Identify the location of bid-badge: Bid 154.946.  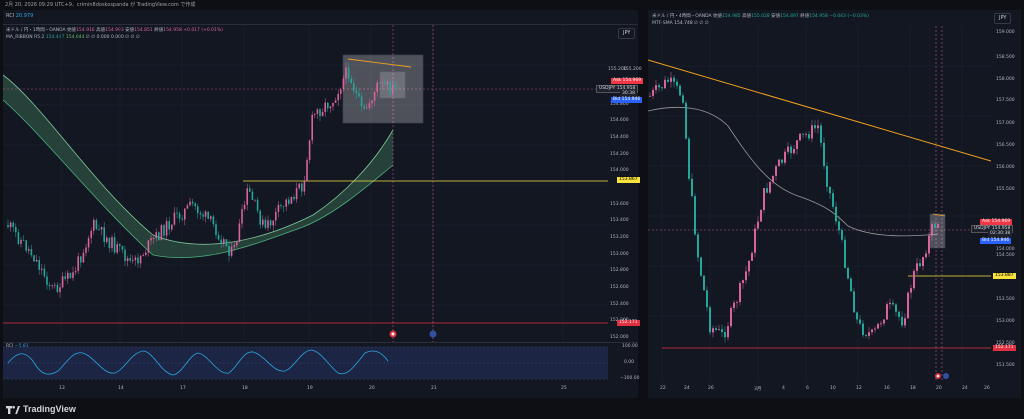
(627, 100).